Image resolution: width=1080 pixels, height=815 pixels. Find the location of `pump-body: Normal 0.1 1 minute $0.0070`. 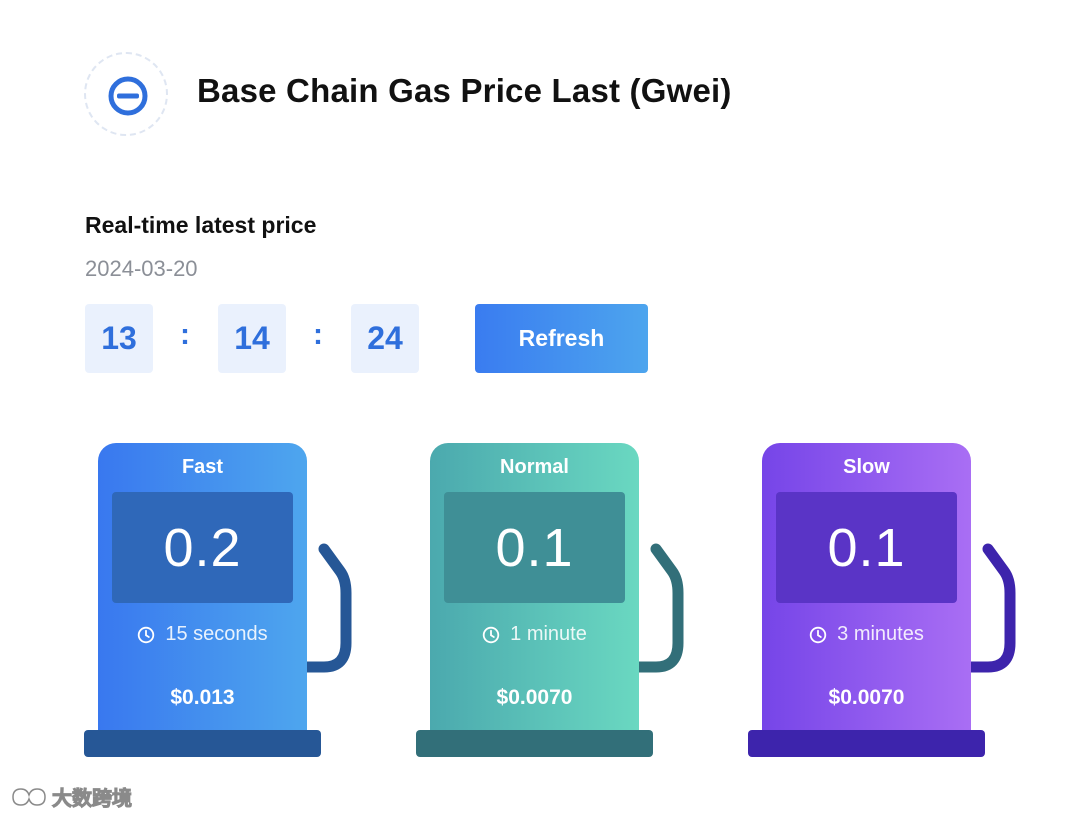

pump-body: Normal 0.1 1 minute $0.0070 is located at coordinates (534, 589).